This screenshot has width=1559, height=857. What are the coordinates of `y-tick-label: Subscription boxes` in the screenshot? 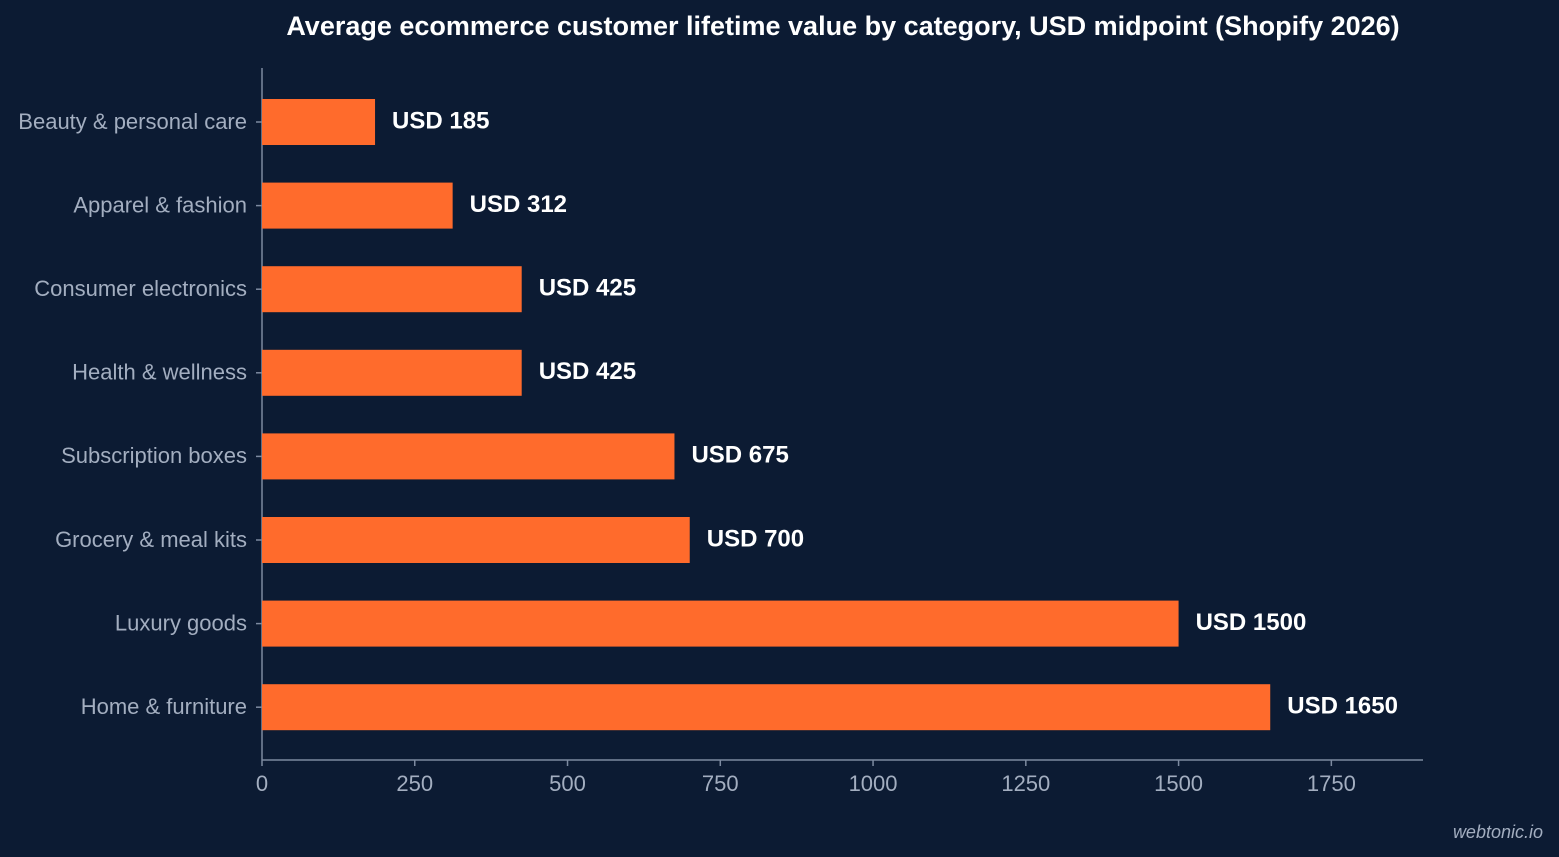 It's located at (154, 455).